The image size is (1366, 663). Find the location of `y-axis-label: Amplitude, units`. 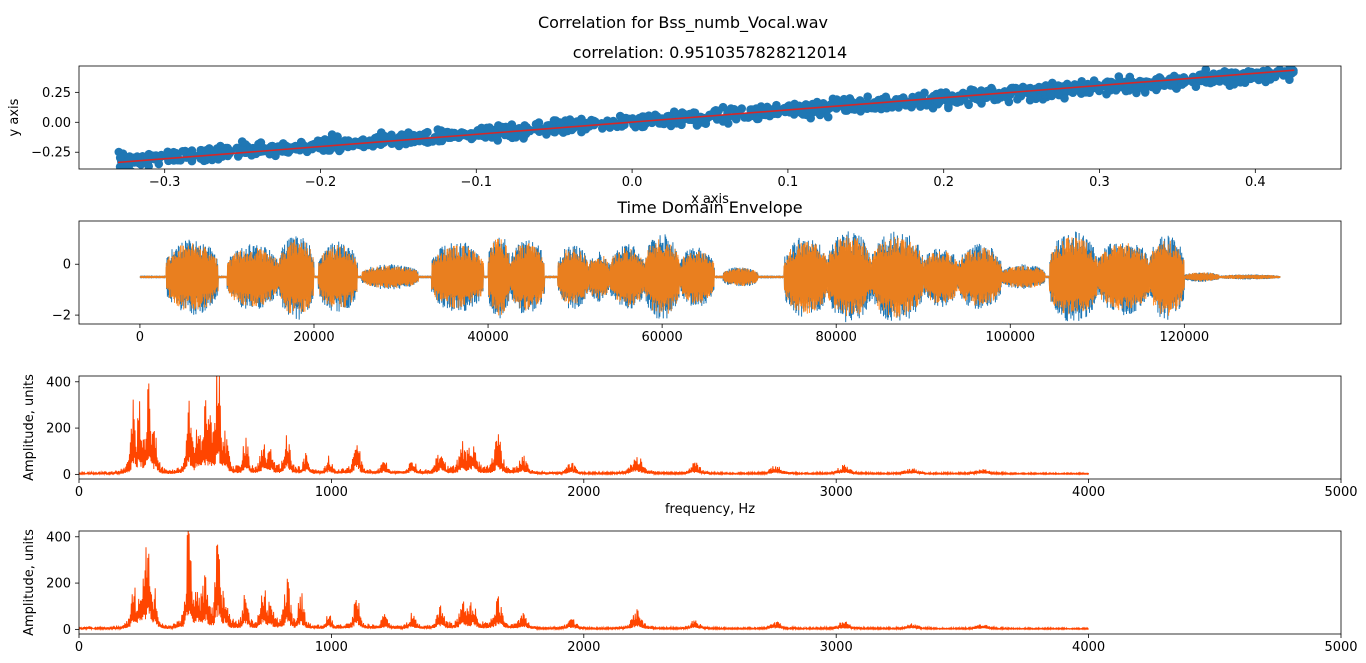

y-axis-label: Amplitude, units is located at coordinates (29, 427).